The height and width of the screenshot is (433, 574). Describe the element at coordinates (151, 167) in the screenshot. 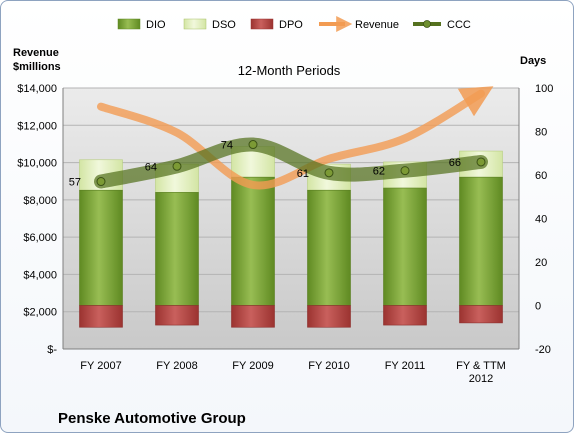

I see `ccc-data-label: 64` at that location.